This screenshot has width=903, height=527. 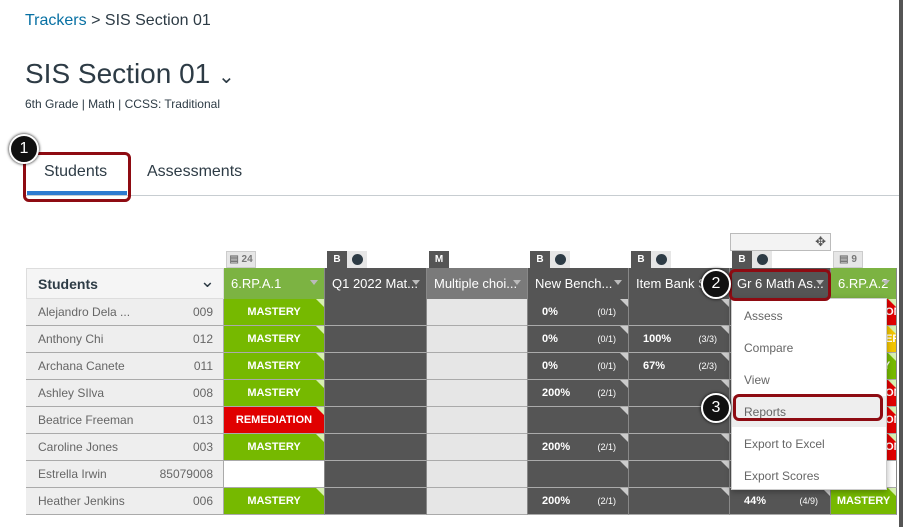 I want to click on menu-item-compare: Compare, so click(x=769, y=347).